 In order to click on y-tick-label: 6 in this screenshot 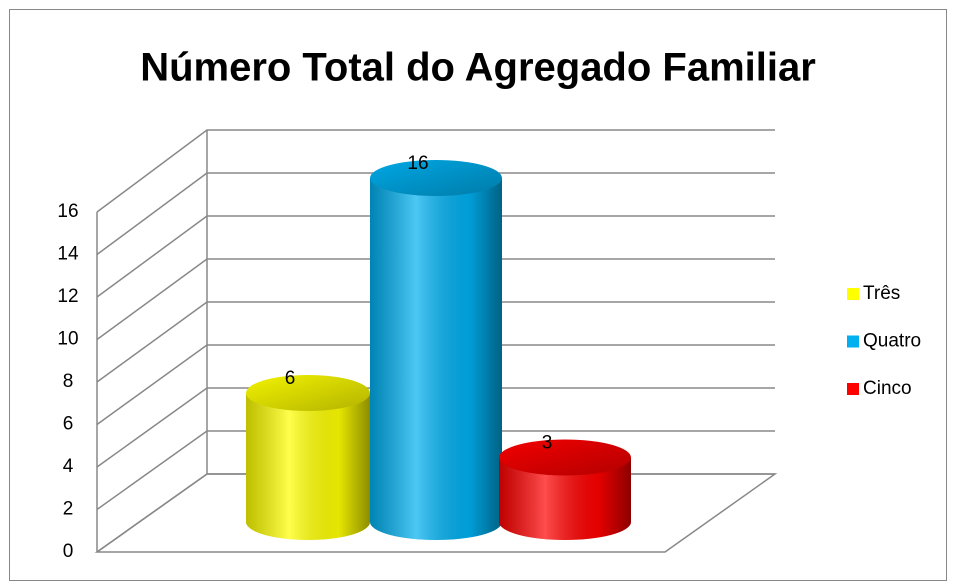, I will do `click(68, 424)`.